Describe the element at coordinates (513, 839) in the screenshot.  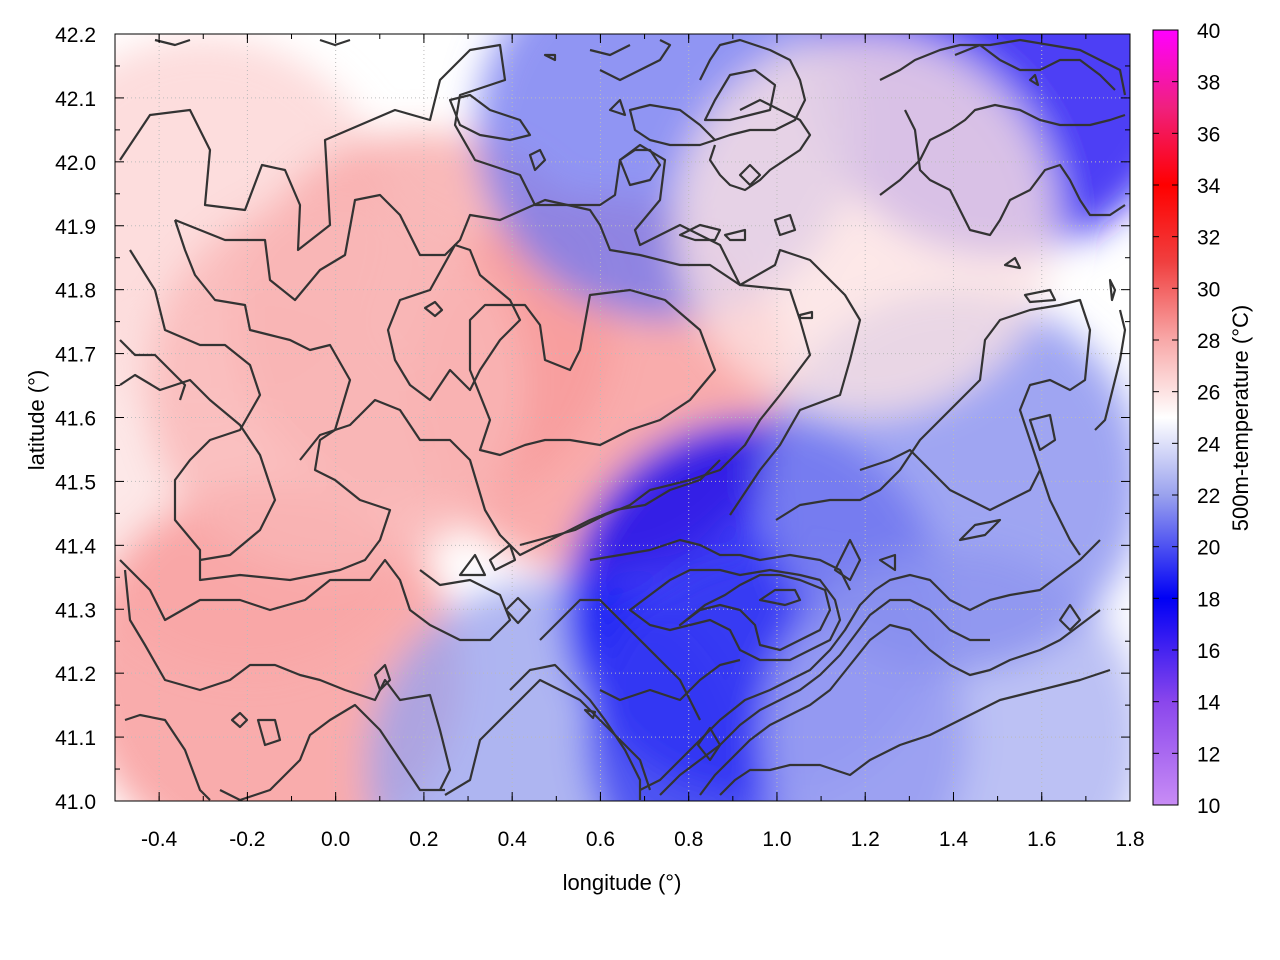
I see `x-tick-label: 0.4` at that location.